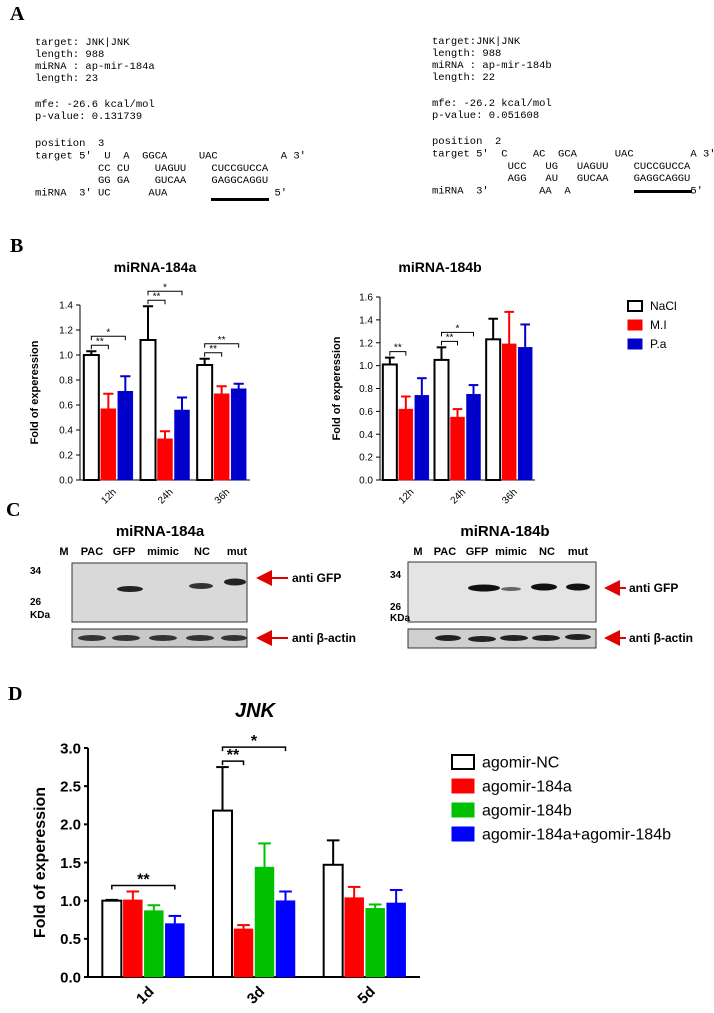  What do you see at coordinates (492, 104) in the screenshot?
I see `alignment-line: mfe: -26.2 kcal/mol` at bounding box center [492, 104].